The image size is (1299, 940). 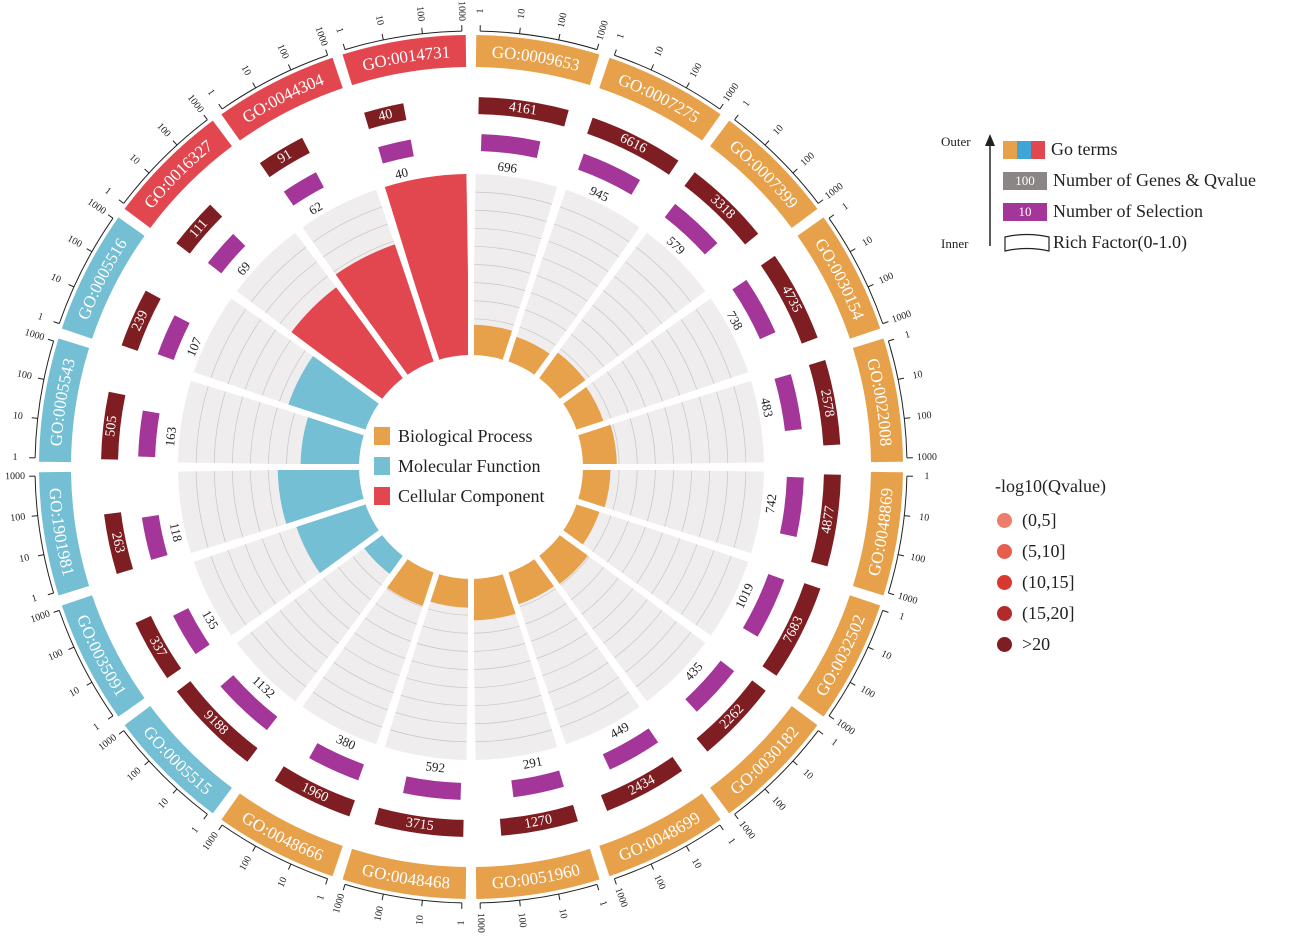 What do you see at coordinates (170, 436) in the screenshot?
I see `selection-value: 163` at bounding box center [170, 436].